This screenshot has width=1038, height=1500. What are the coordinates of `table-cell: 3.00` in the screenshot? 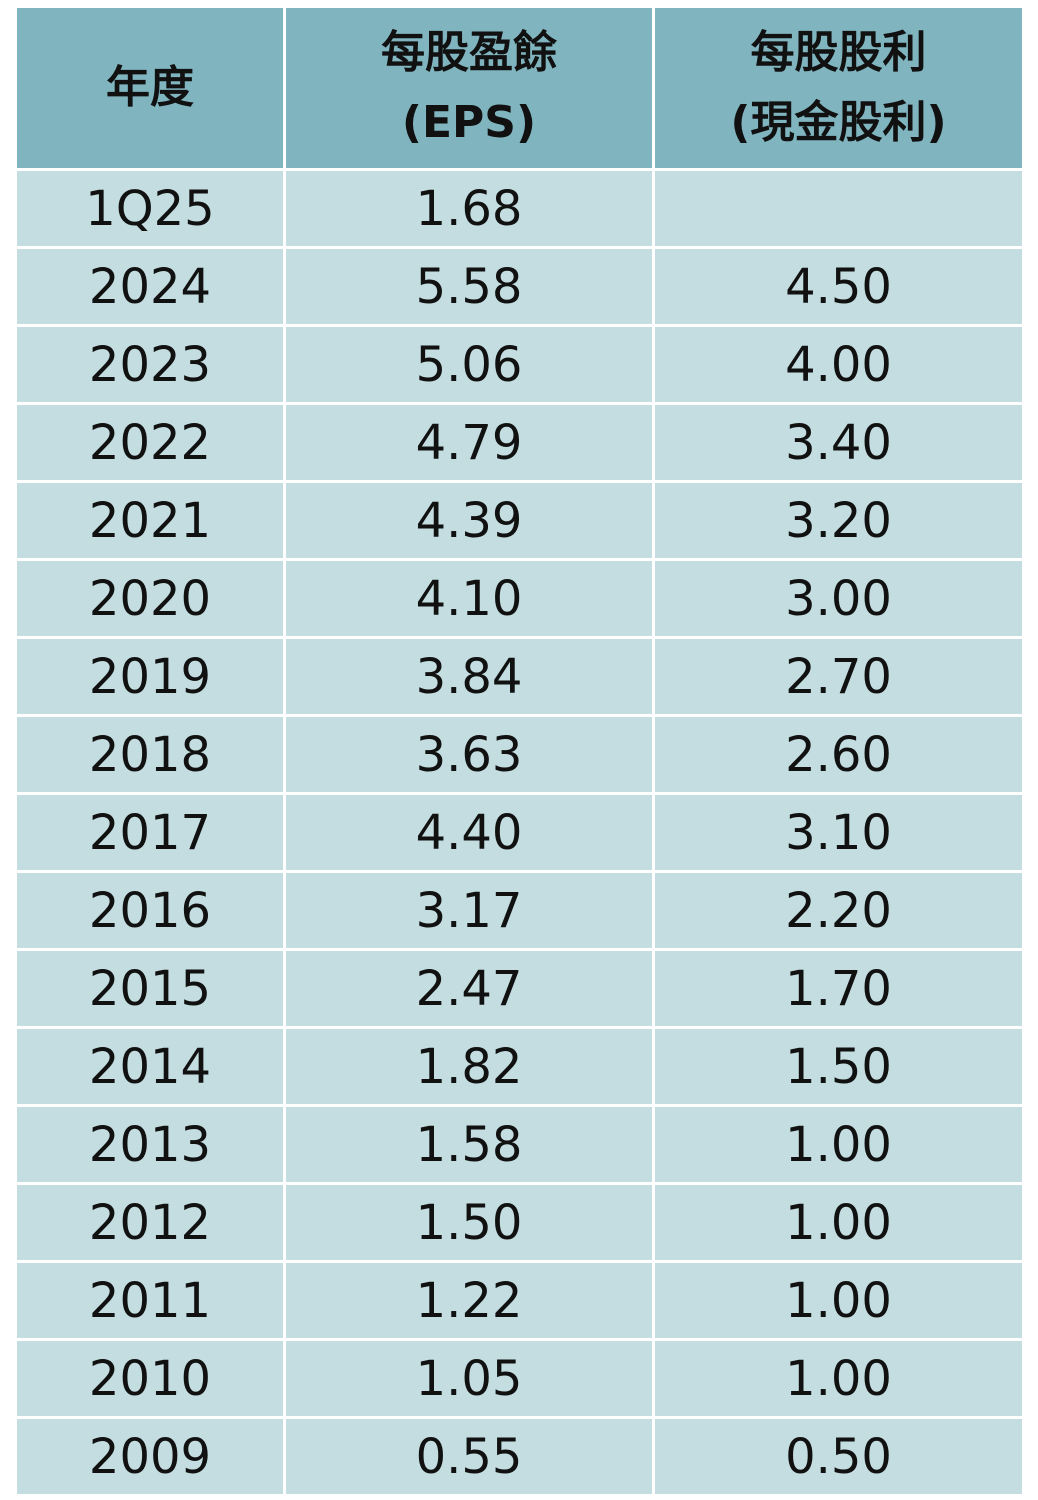 It's located at (838, 598).